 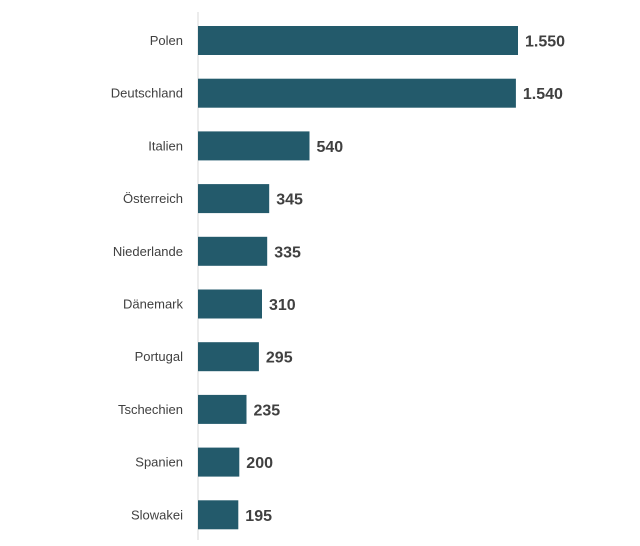 I want to click on category-label-7: Tschechien, so click(x=150, y=409).